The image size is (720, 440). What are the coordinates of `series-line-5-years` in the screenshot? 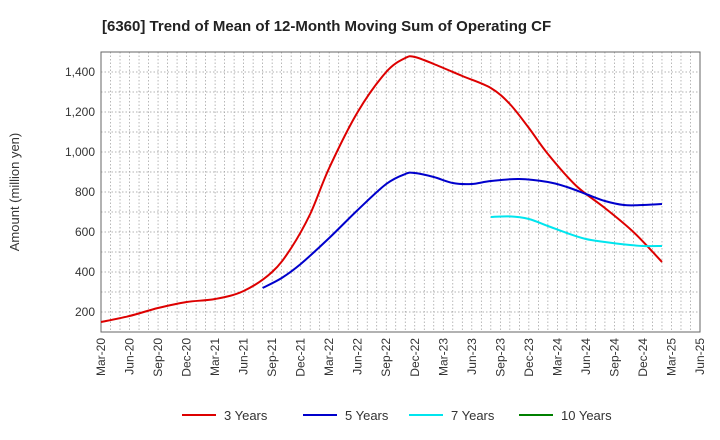 It's located at (462, 230).